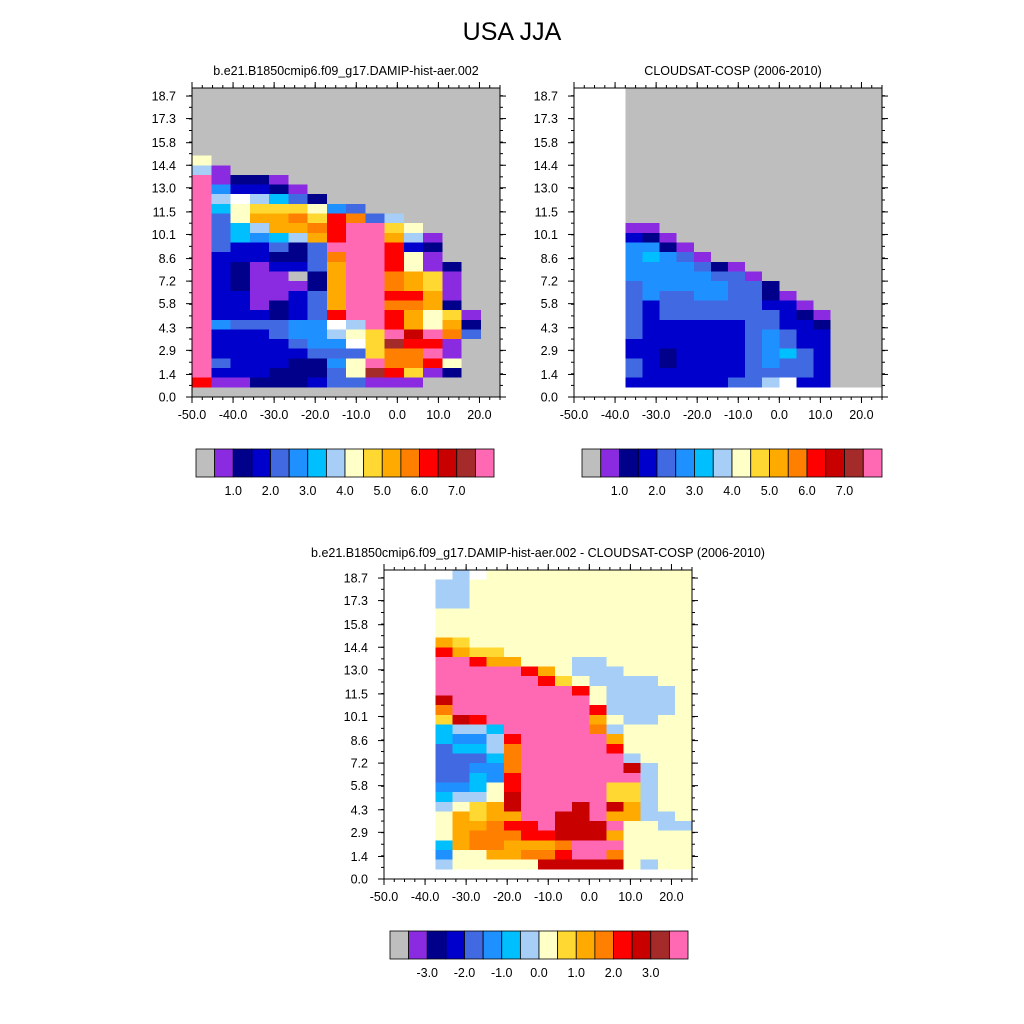  What do you see at coordinates (731, 491) in the screenshot?
I see `colorbar-label: 4.0` at bounding box center [731, 491].